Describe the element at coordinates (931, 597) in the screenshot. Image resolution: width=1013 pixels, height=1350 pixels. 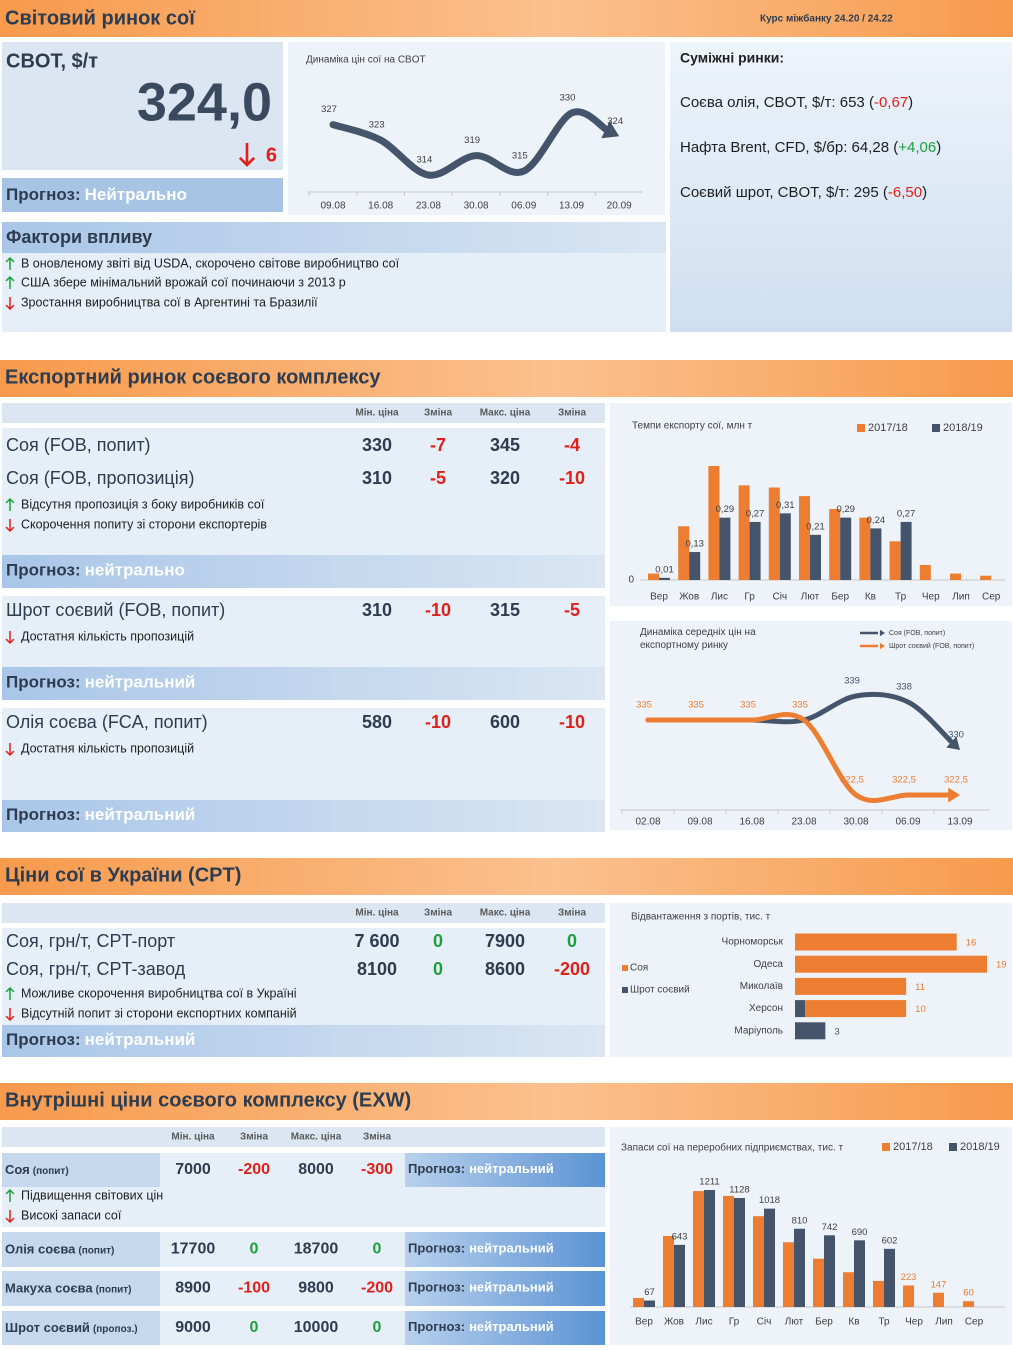
I see `x-tick-label: Чер` at that location.